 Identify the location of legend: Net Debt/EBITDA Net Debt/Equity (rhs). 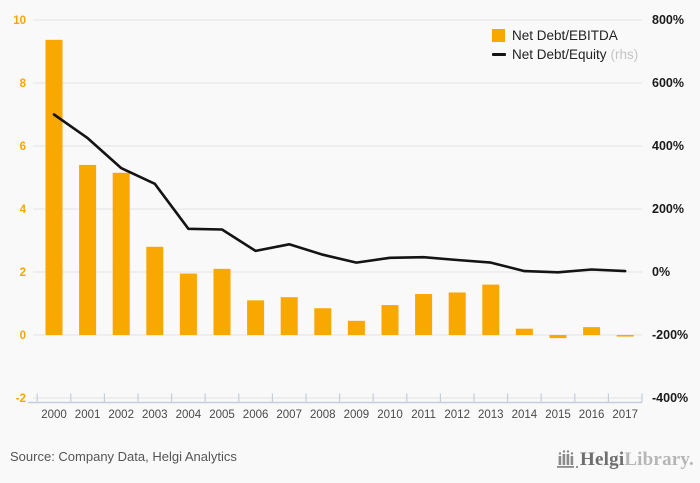
(565, 45).